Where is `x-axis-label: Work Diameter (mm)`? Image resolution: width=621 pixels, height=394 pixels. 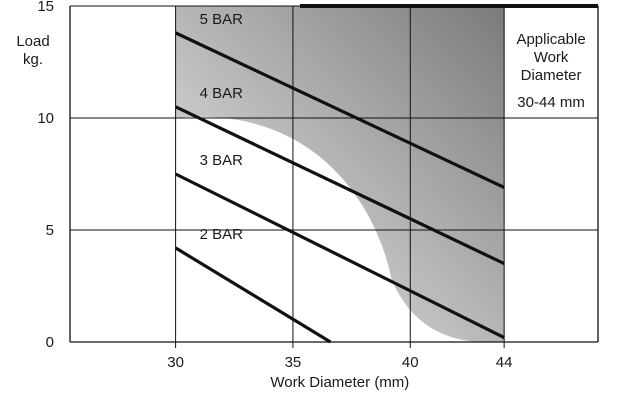
x-axis-label: Work Diameter (mm) is located at coordinates (339, 382).